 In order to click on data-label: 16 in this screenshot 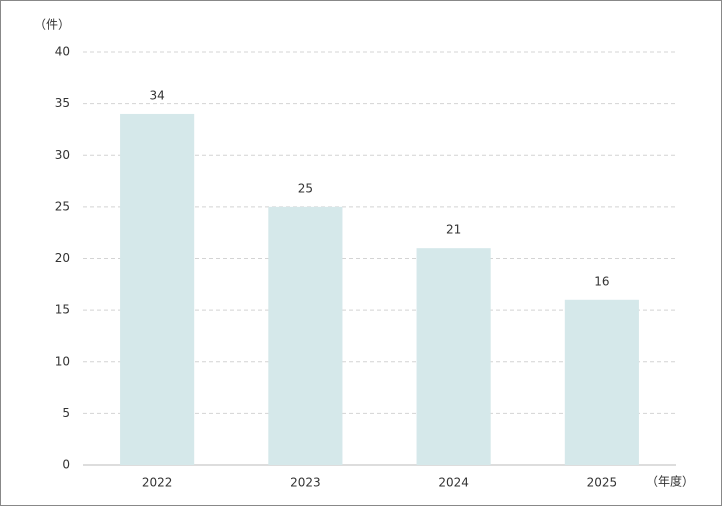, I will do `click(601, 281)`.